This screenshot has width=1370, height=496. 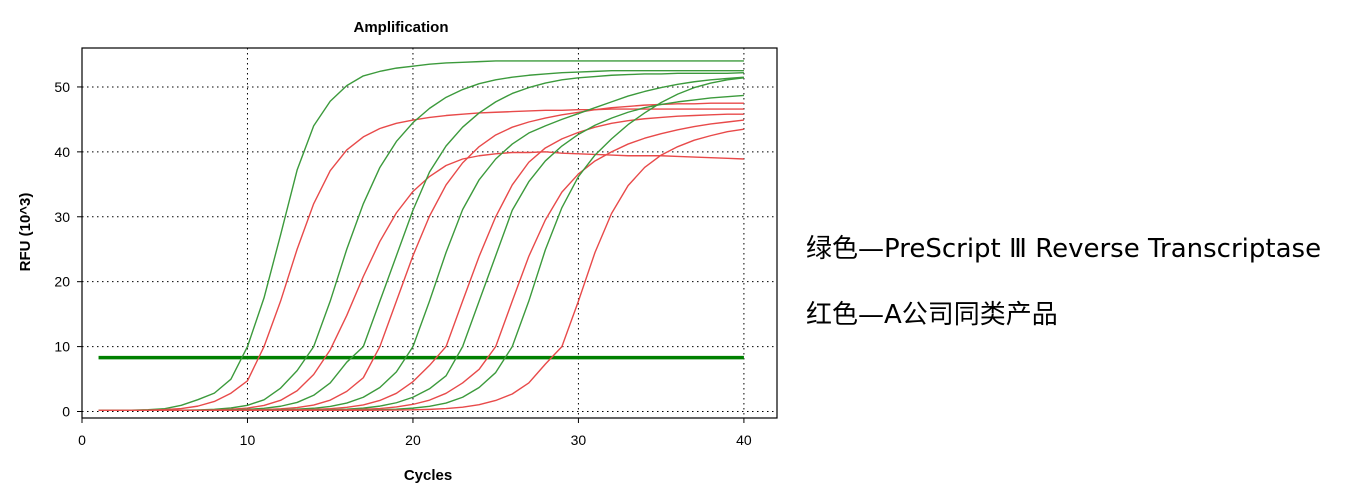 What do you see at coordinates (82, 440) in the screenshot?
I see `x-tick-label: 0` at bounding box center [82, 440].